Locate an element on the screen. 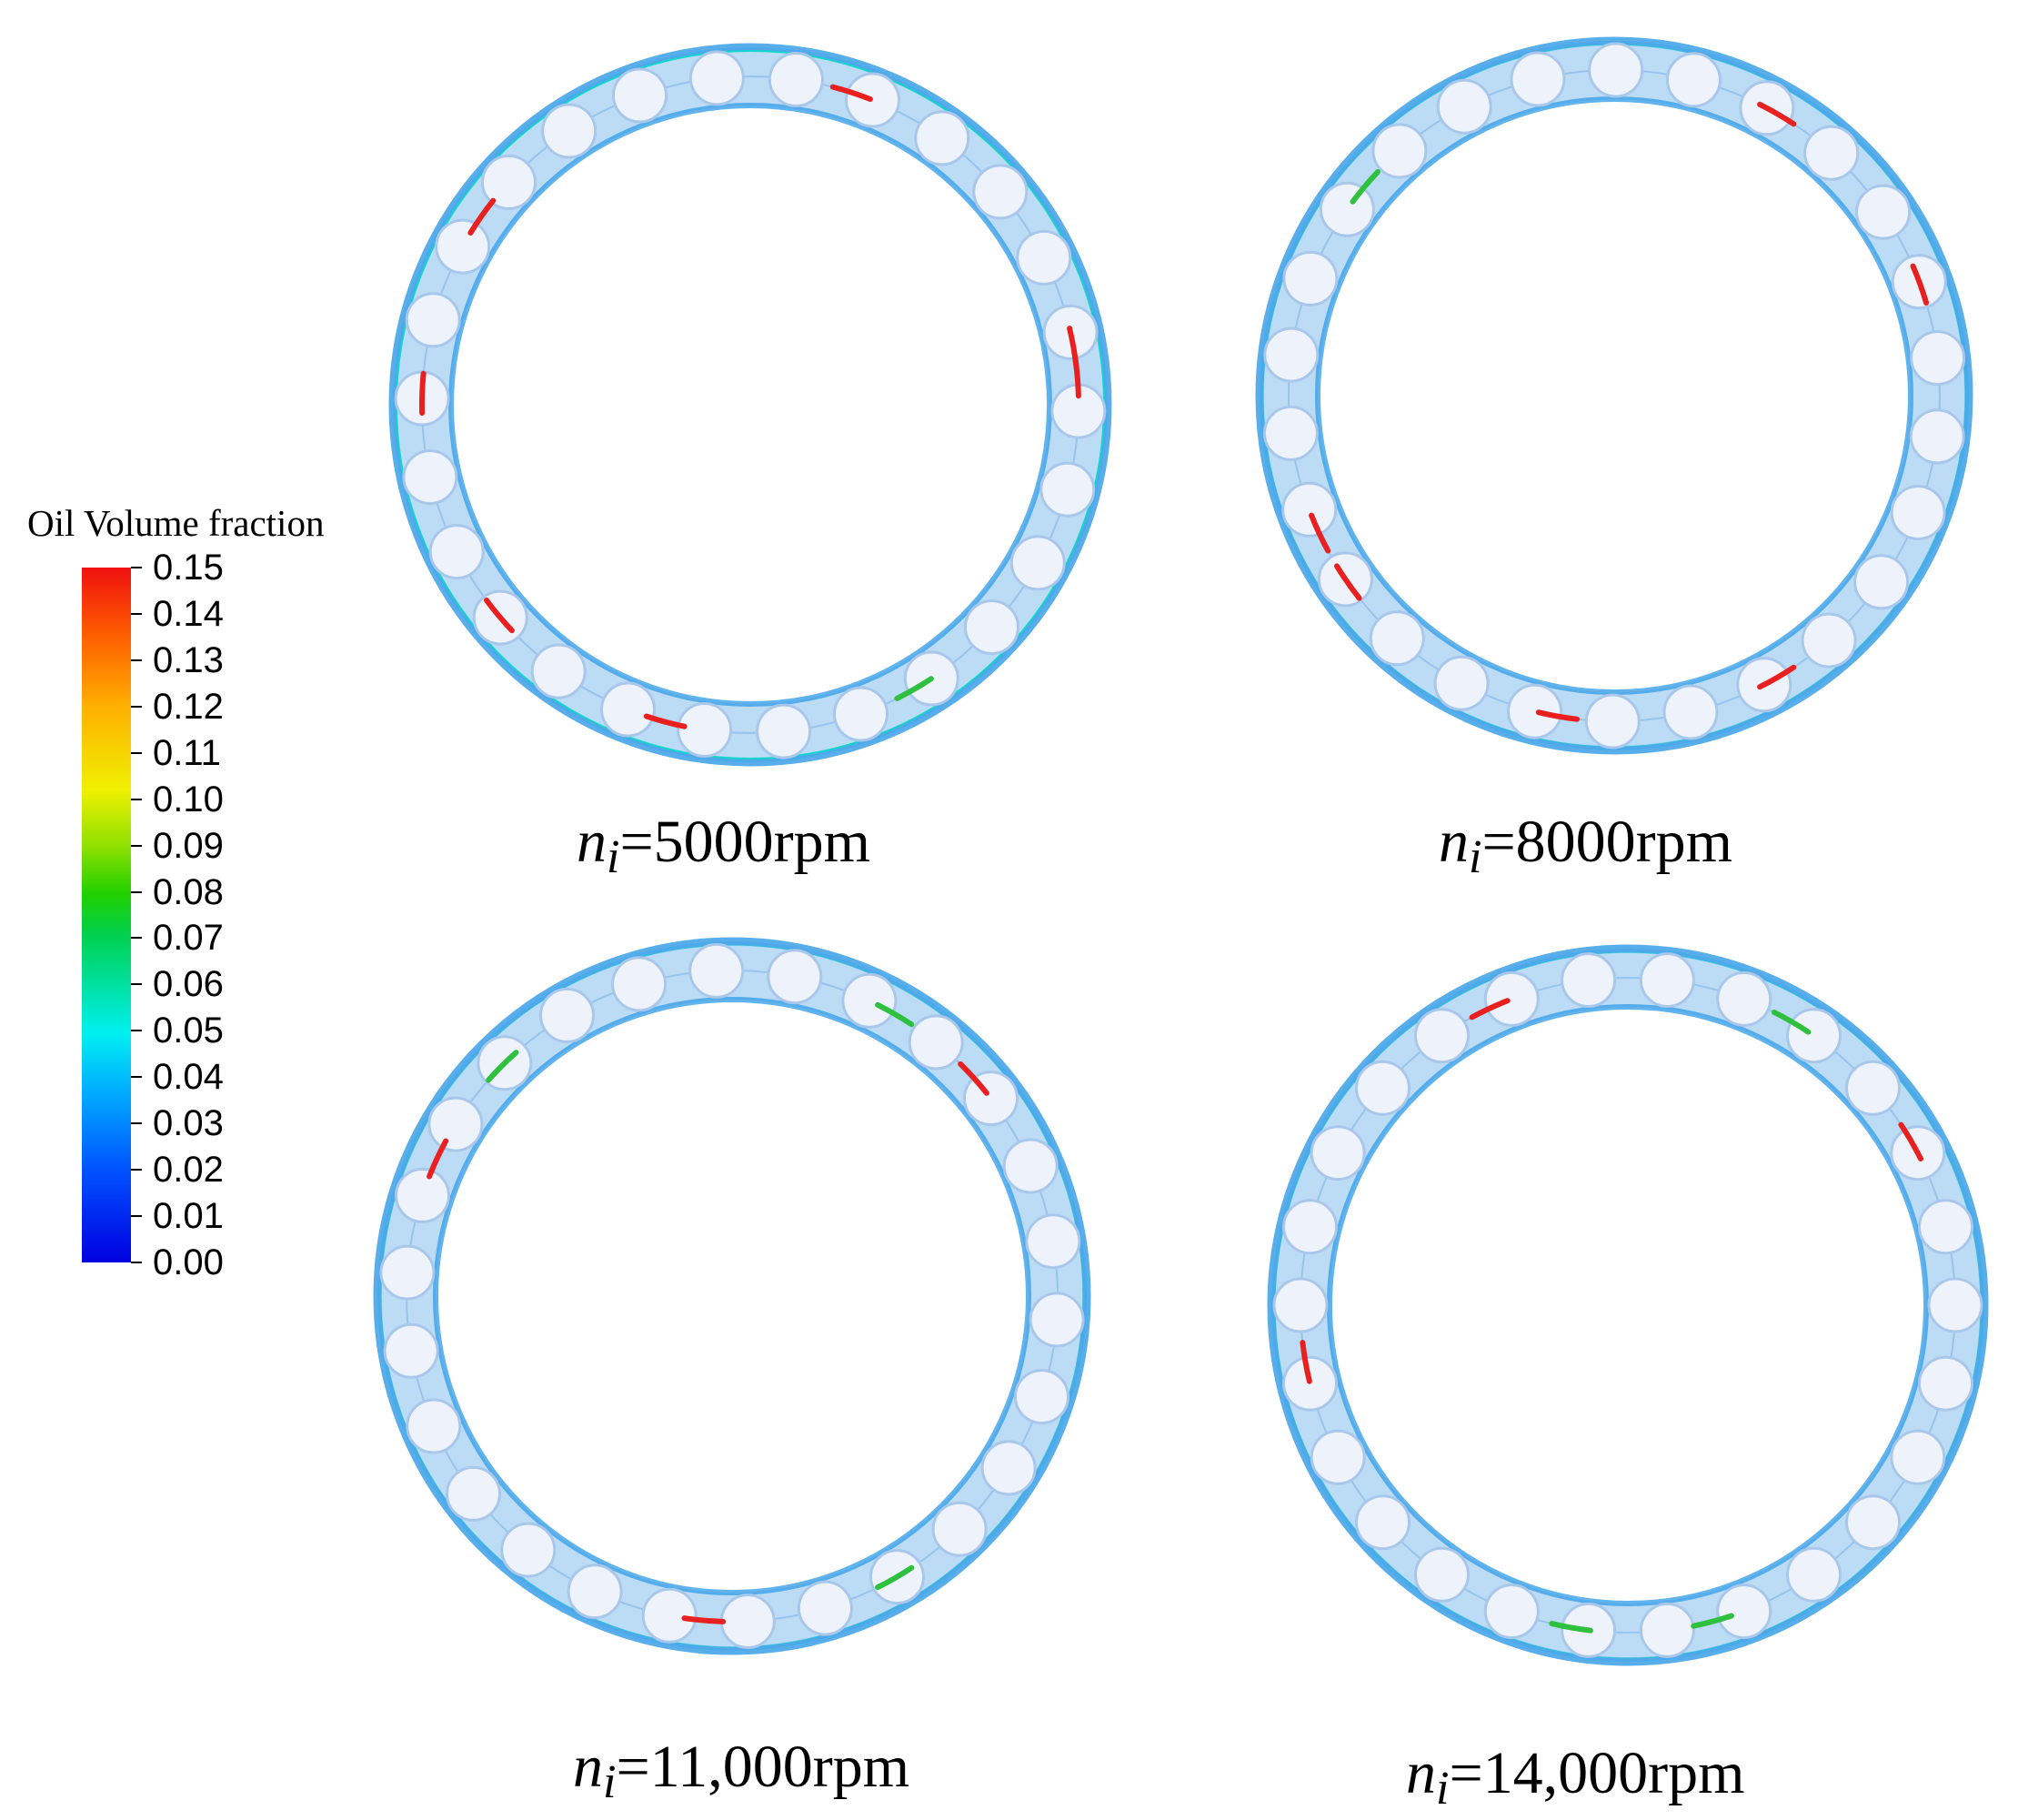  colorbar-tick-label: 0.11 is located at coordinates (187, 753).